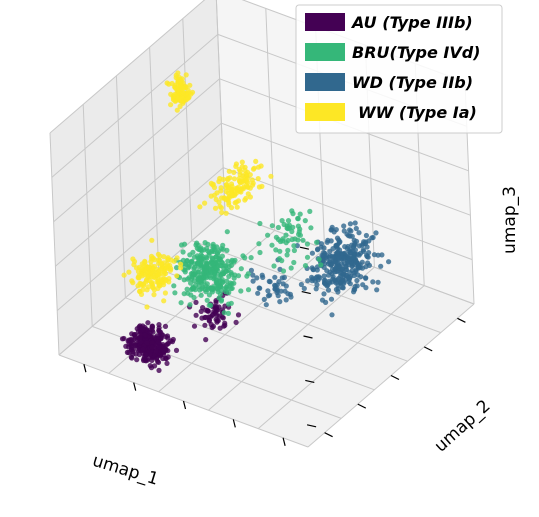 This screenshot has height=517, width=539. Describe the element at coordinates (325, 52) in the screenshot. I see `legend-swatch-bru` at that location.